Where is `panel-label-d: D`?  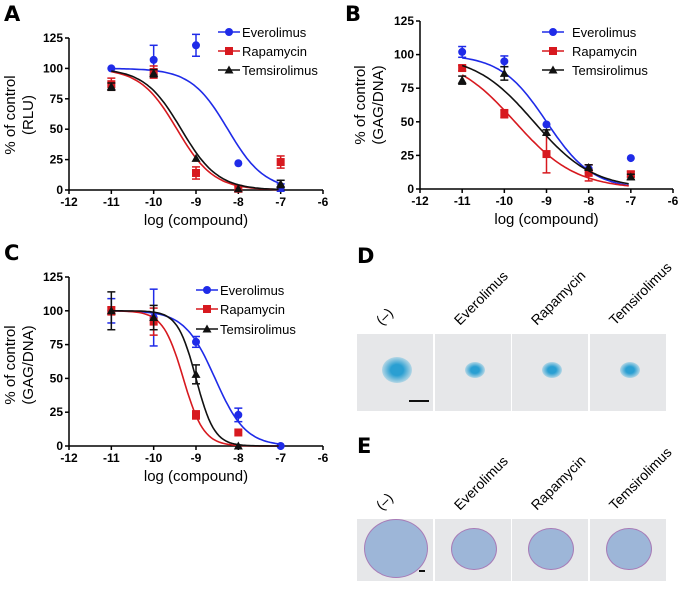
panel-label-d: D is located at coordinates (366, 256).